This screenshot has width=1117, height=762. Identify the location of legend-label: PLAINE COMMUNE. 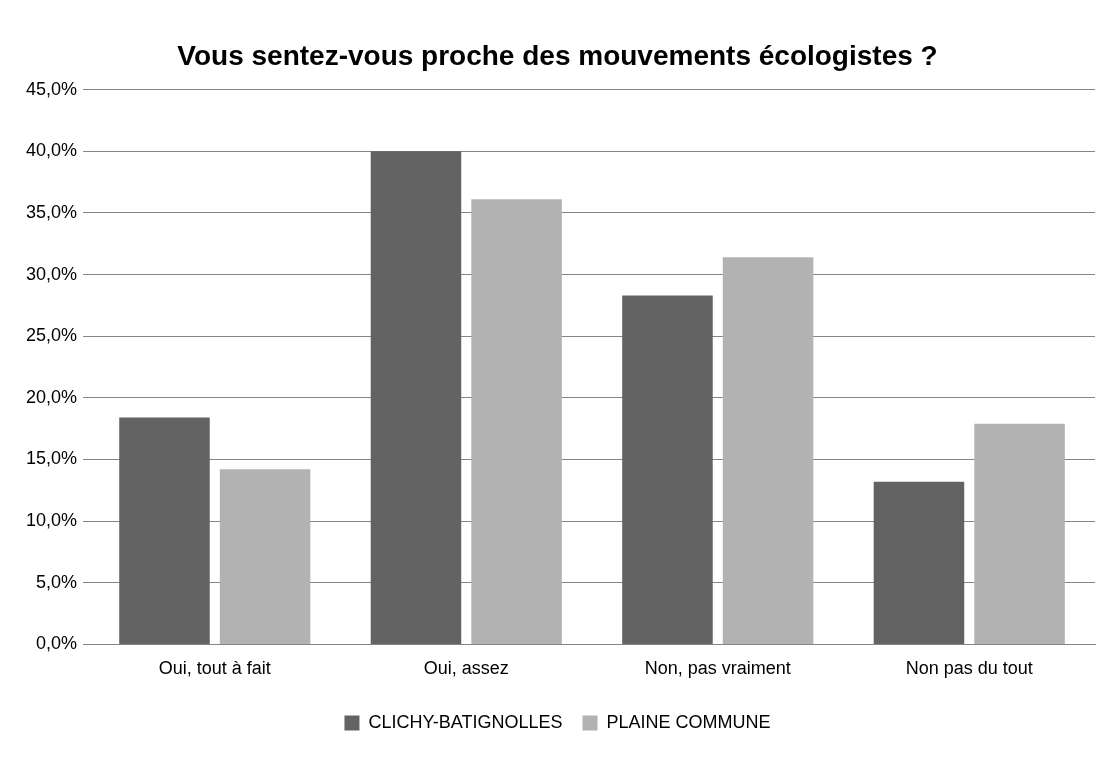
(688, 721).